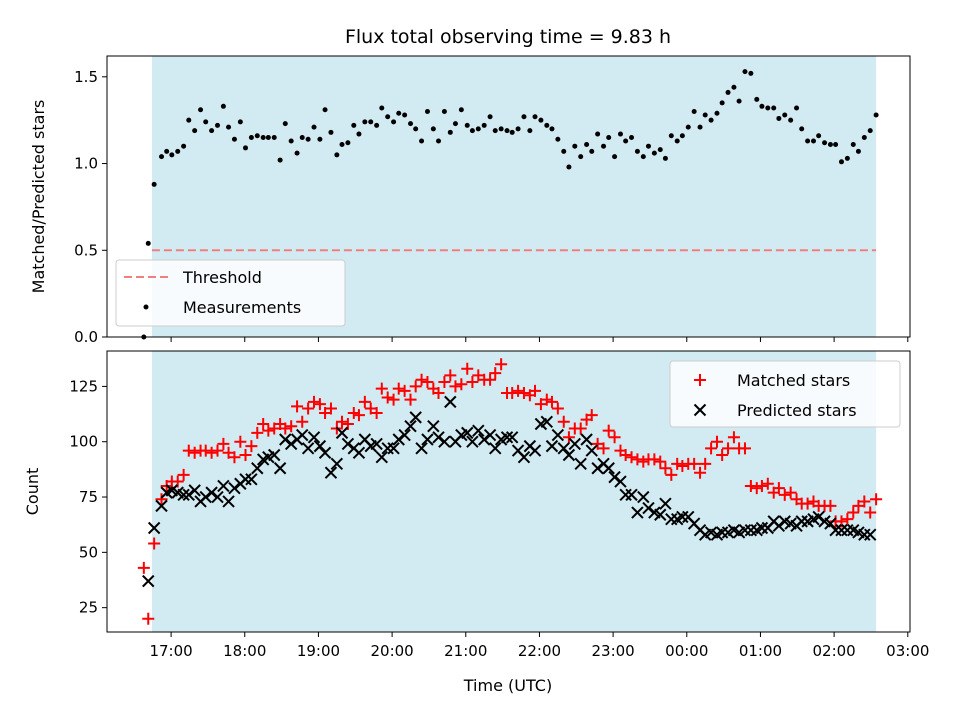  I want to click on bottom-y-tick-label: 125, so click(83, 386).